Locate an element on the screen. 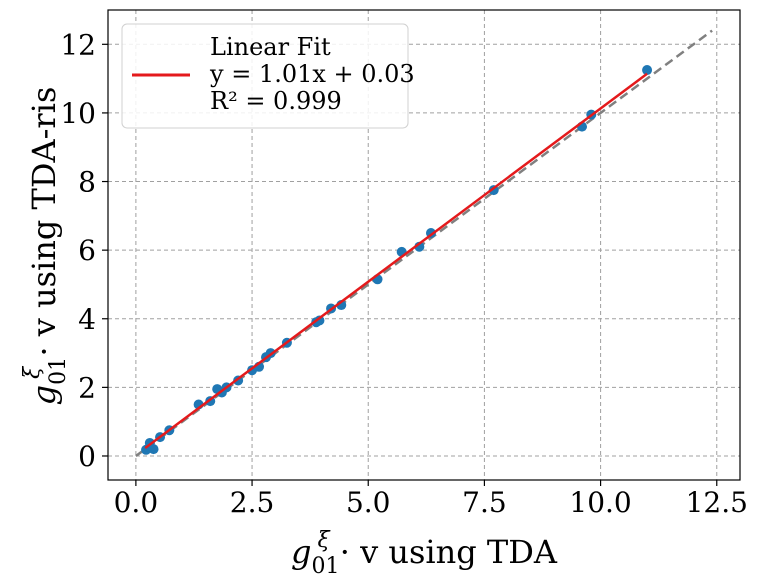 The image size is (757, 584). x-axis-label: g01ξ · v using TDA is located at coordinates (424, 553).